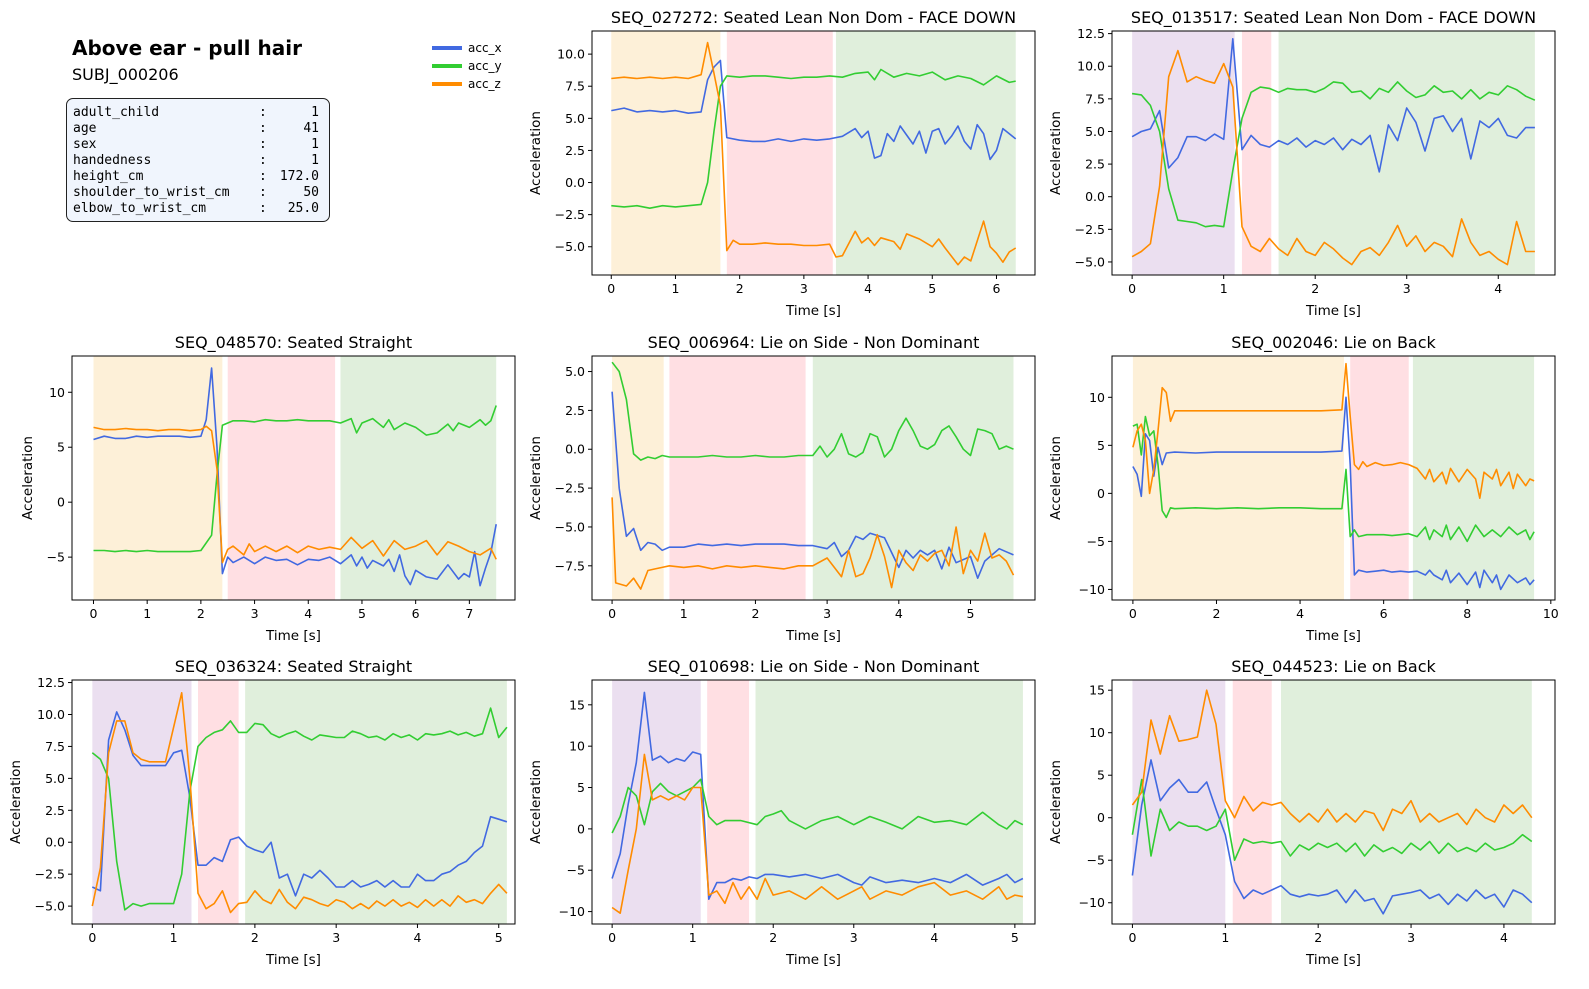 This screenshot has height=989, width=1589. I want to click on x-tick-label: 0, so click(611, 288).